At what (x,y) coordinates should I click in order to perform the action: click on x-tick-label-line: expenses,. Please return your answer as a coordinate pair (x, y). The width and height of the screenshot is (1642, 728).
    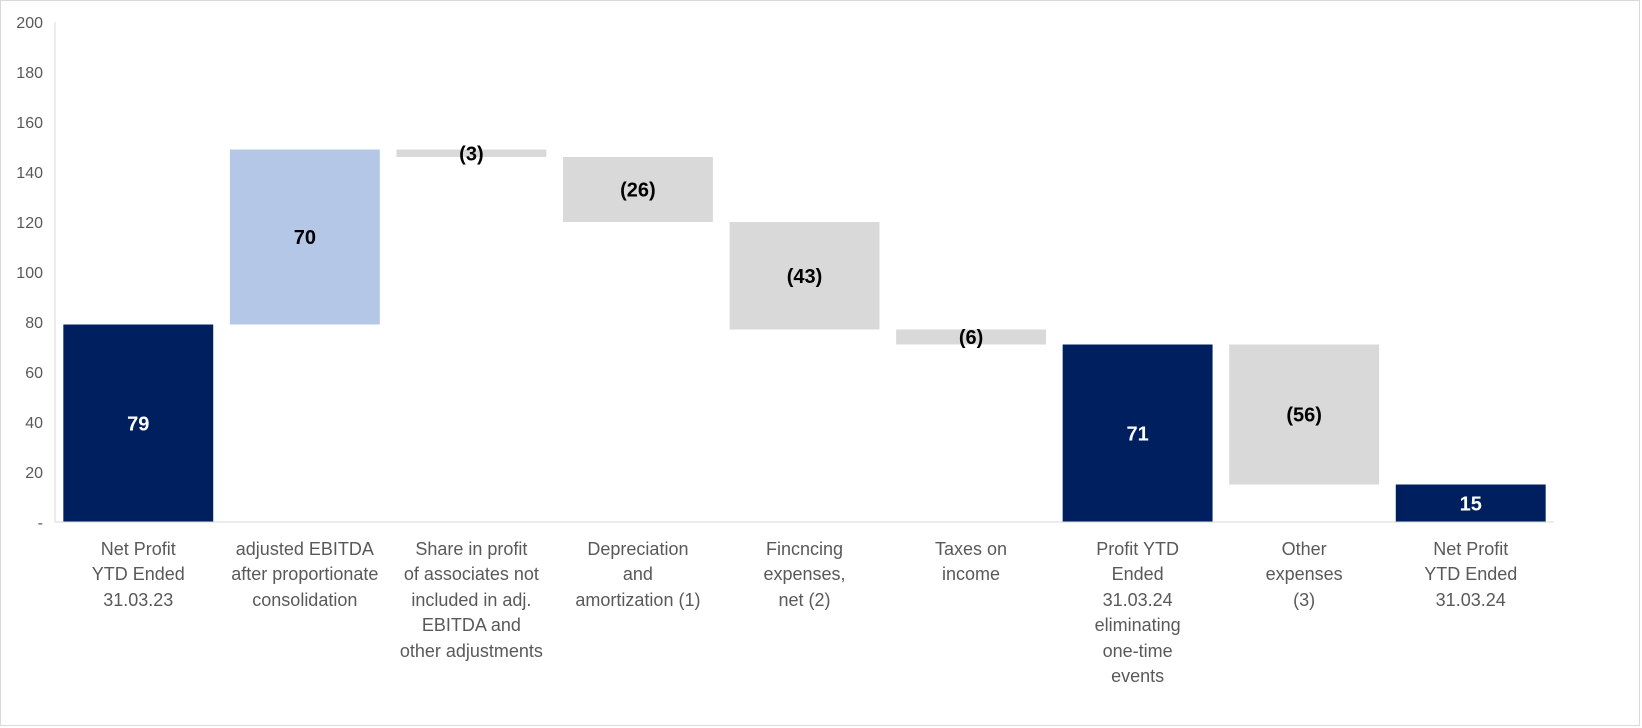
    Looking at the image, I should click on (804, 574).